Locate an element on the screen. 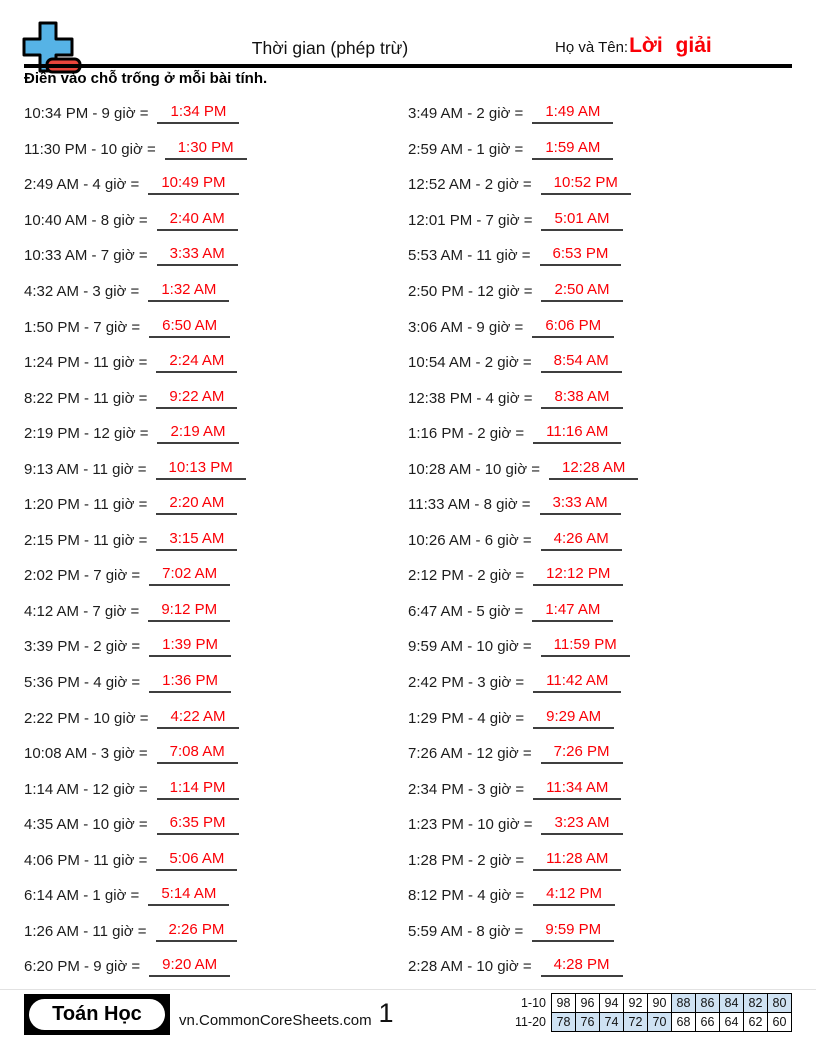  problem-row: 12:52 AM - 2 giờ = 10:52 PM is located at coordinates (600, 185).